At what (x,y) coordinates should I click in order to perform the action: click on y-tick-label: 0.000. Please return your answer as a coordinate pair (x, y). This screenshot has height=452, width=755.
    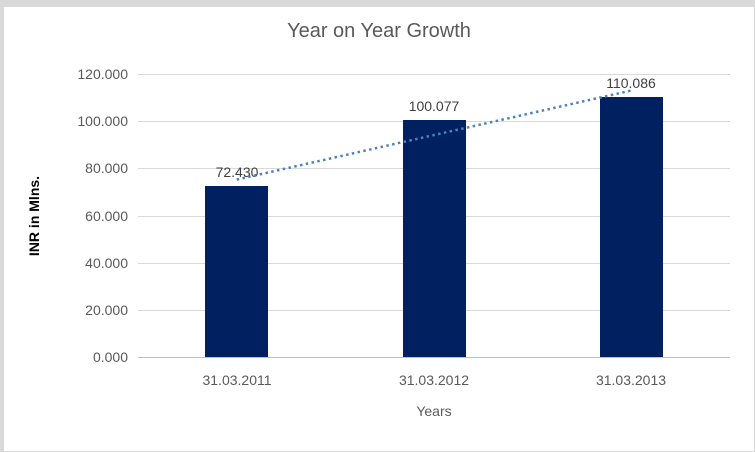
    Looking at the image, I should click on (110, 357).